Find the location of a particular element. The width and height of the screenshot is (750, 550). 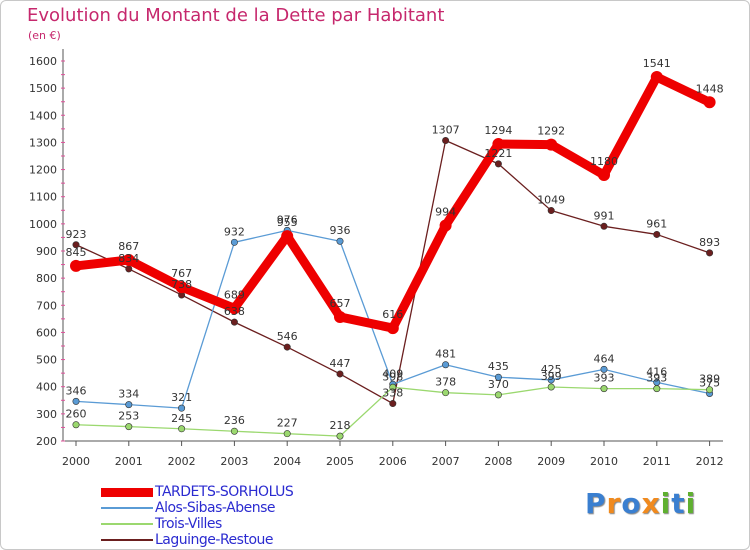

data-label: 976 is located at coordinates (287, 219).